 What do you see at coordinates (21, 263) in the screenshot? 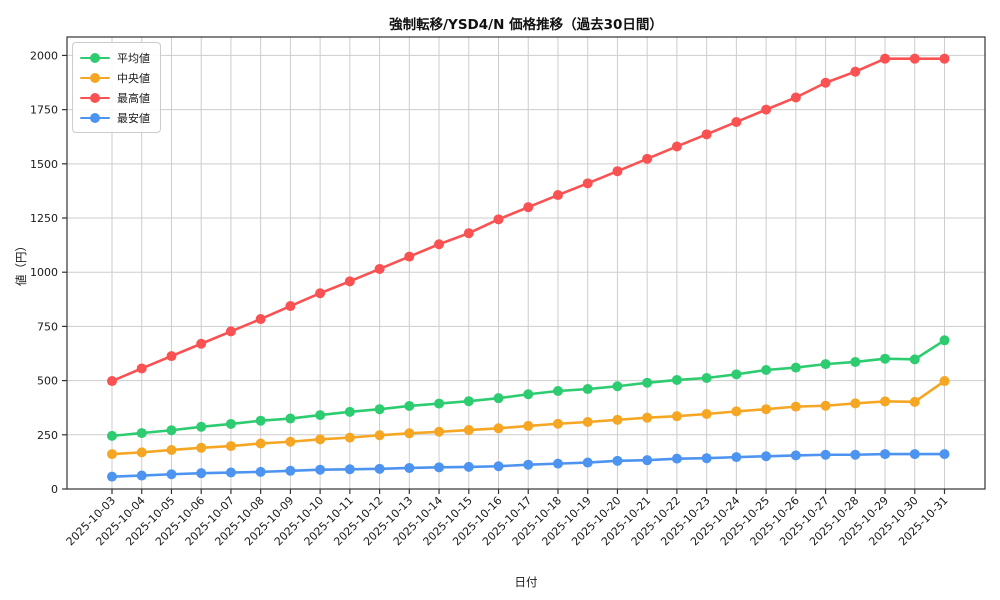
I see `y-axis-label: 値（円）` at bounding box center [21, 263].